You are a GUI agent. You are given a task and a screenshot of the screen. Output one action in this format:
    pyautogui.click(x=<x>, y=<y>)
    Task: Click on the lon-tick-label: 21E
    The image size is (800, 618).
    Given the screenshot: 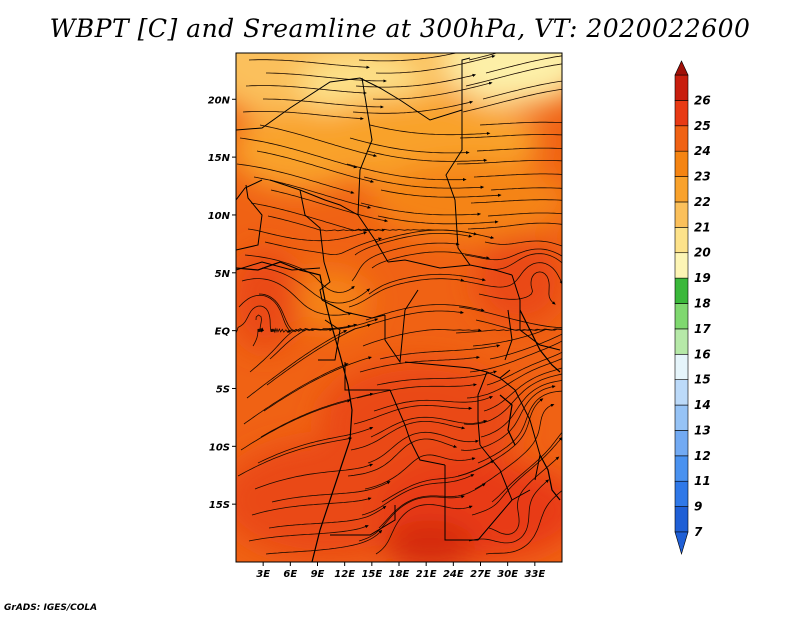 What is the action you would take?
    pyautogui.click(x=426, y=574)
    